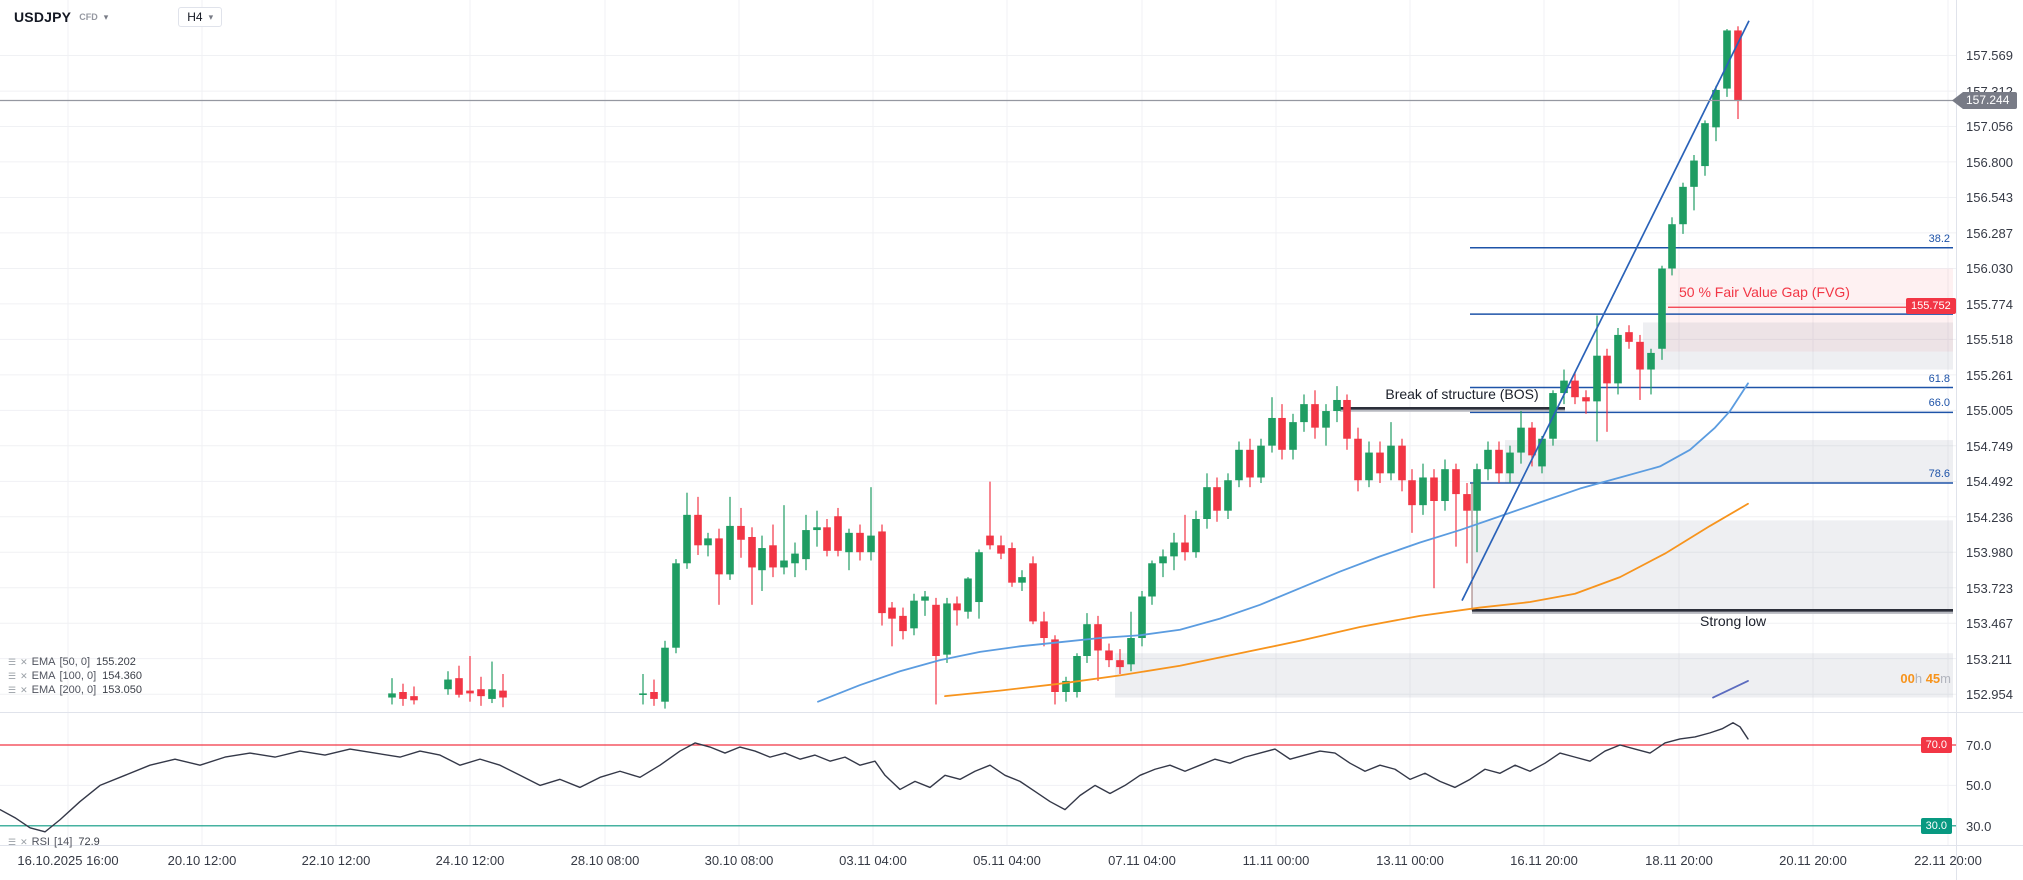 This screenshot has width=2023, height=880. Describe the element at coordinates (72, 662) in the screenshot. I see `ema50-legend: ☰ ✕ EMA [50, 0] 155.202` at that location.